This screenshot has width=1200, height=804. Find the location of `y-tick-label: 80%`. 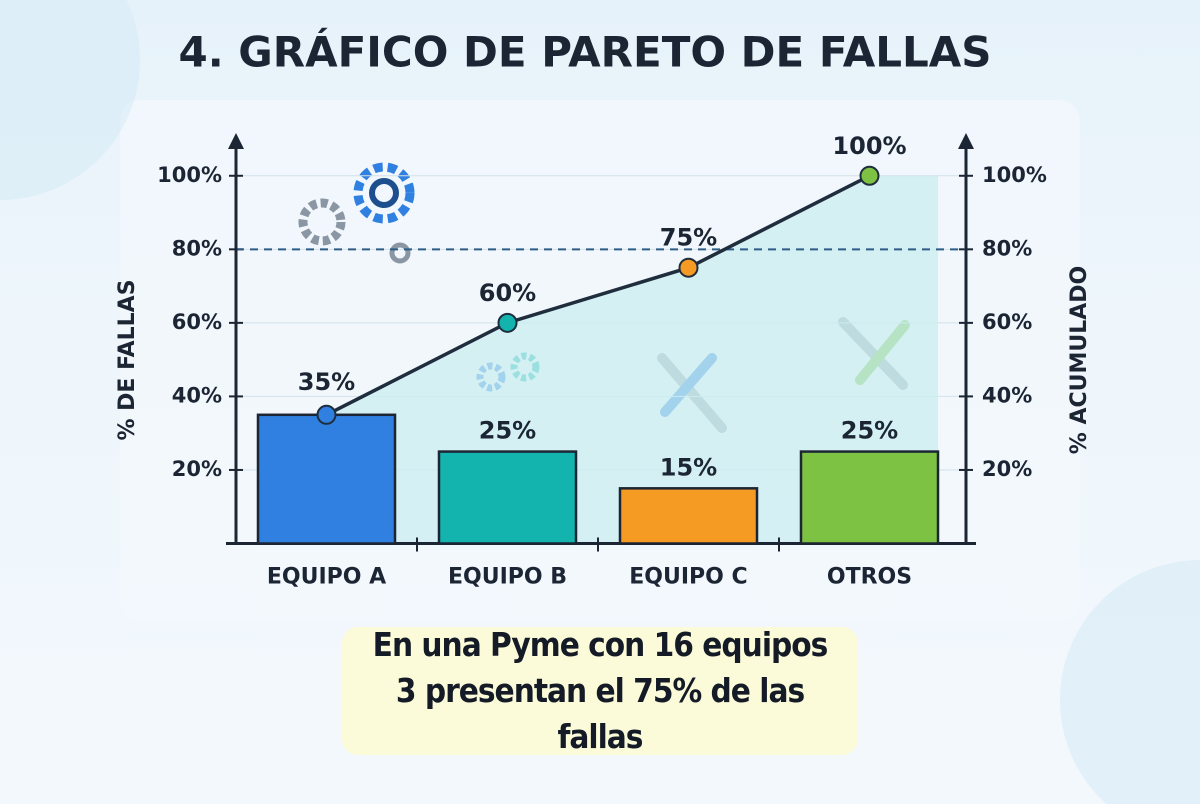

y-tick-label: 80% is located at coordinates (197, 248).